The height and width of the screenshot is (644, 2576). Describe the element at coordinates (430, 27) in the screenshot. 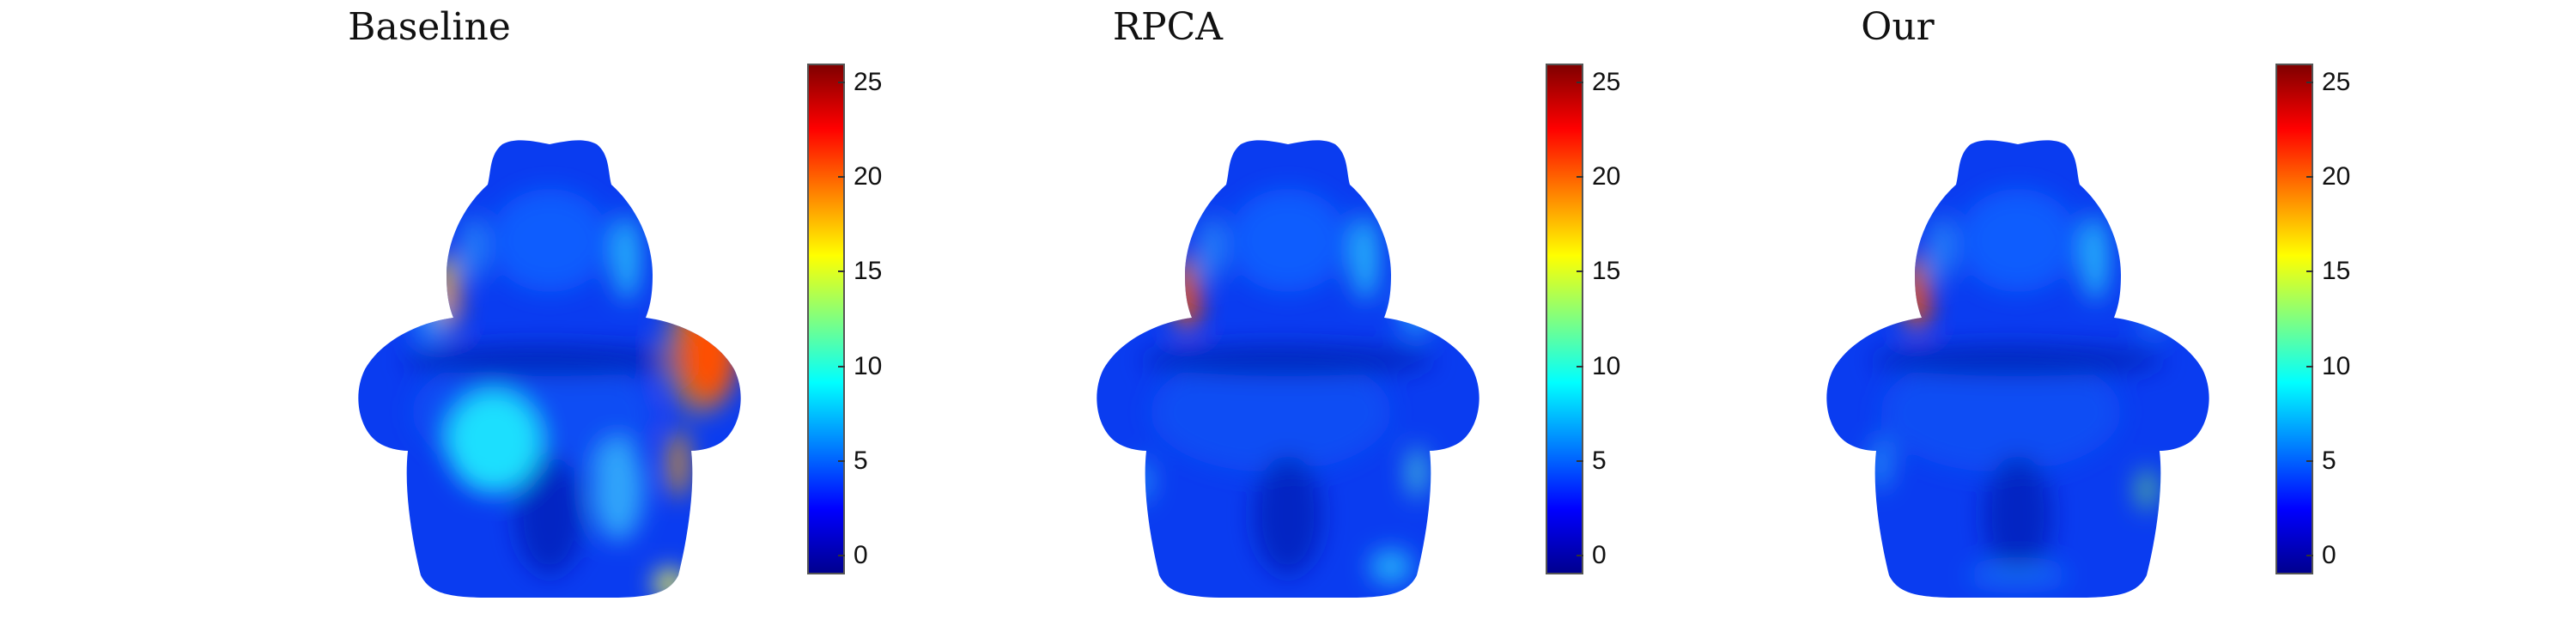

I see `panel-title: Baseline` at that location.